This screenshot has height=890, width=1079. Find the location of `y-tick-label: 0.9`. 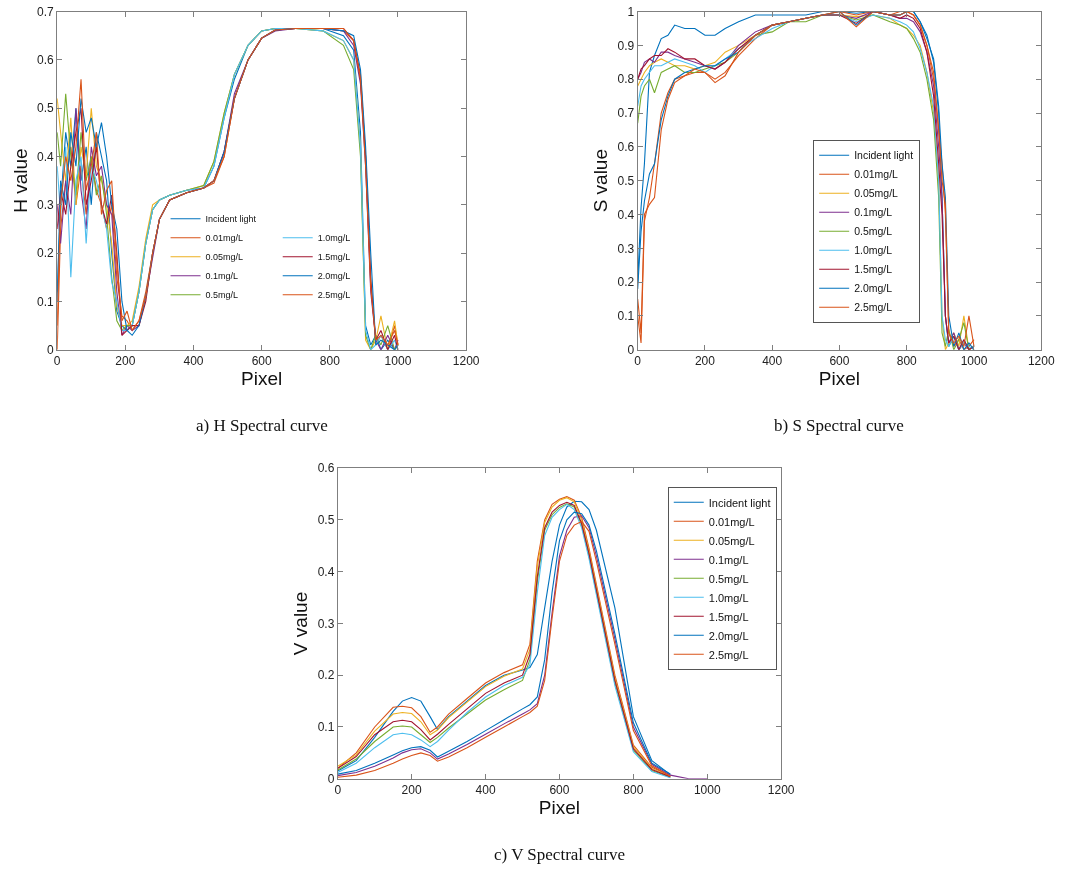

y-tick-label: 0.9 is located at coordinates (626, 45).